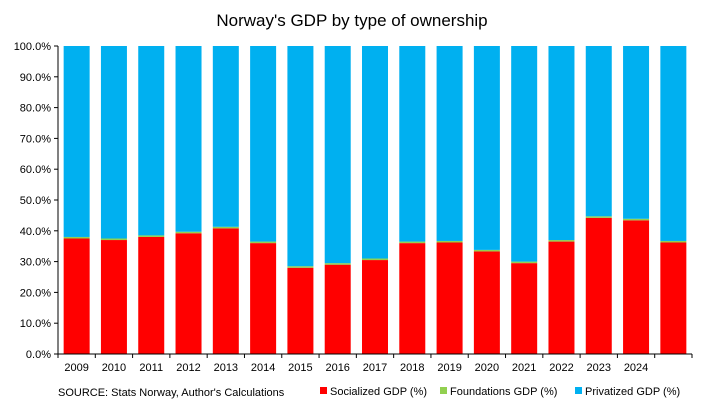 This screenshot has width=704, height=404. Describe the element at coordinates (599, 368) in the screenshot. I see `x-tick-label: 2023` at that location.